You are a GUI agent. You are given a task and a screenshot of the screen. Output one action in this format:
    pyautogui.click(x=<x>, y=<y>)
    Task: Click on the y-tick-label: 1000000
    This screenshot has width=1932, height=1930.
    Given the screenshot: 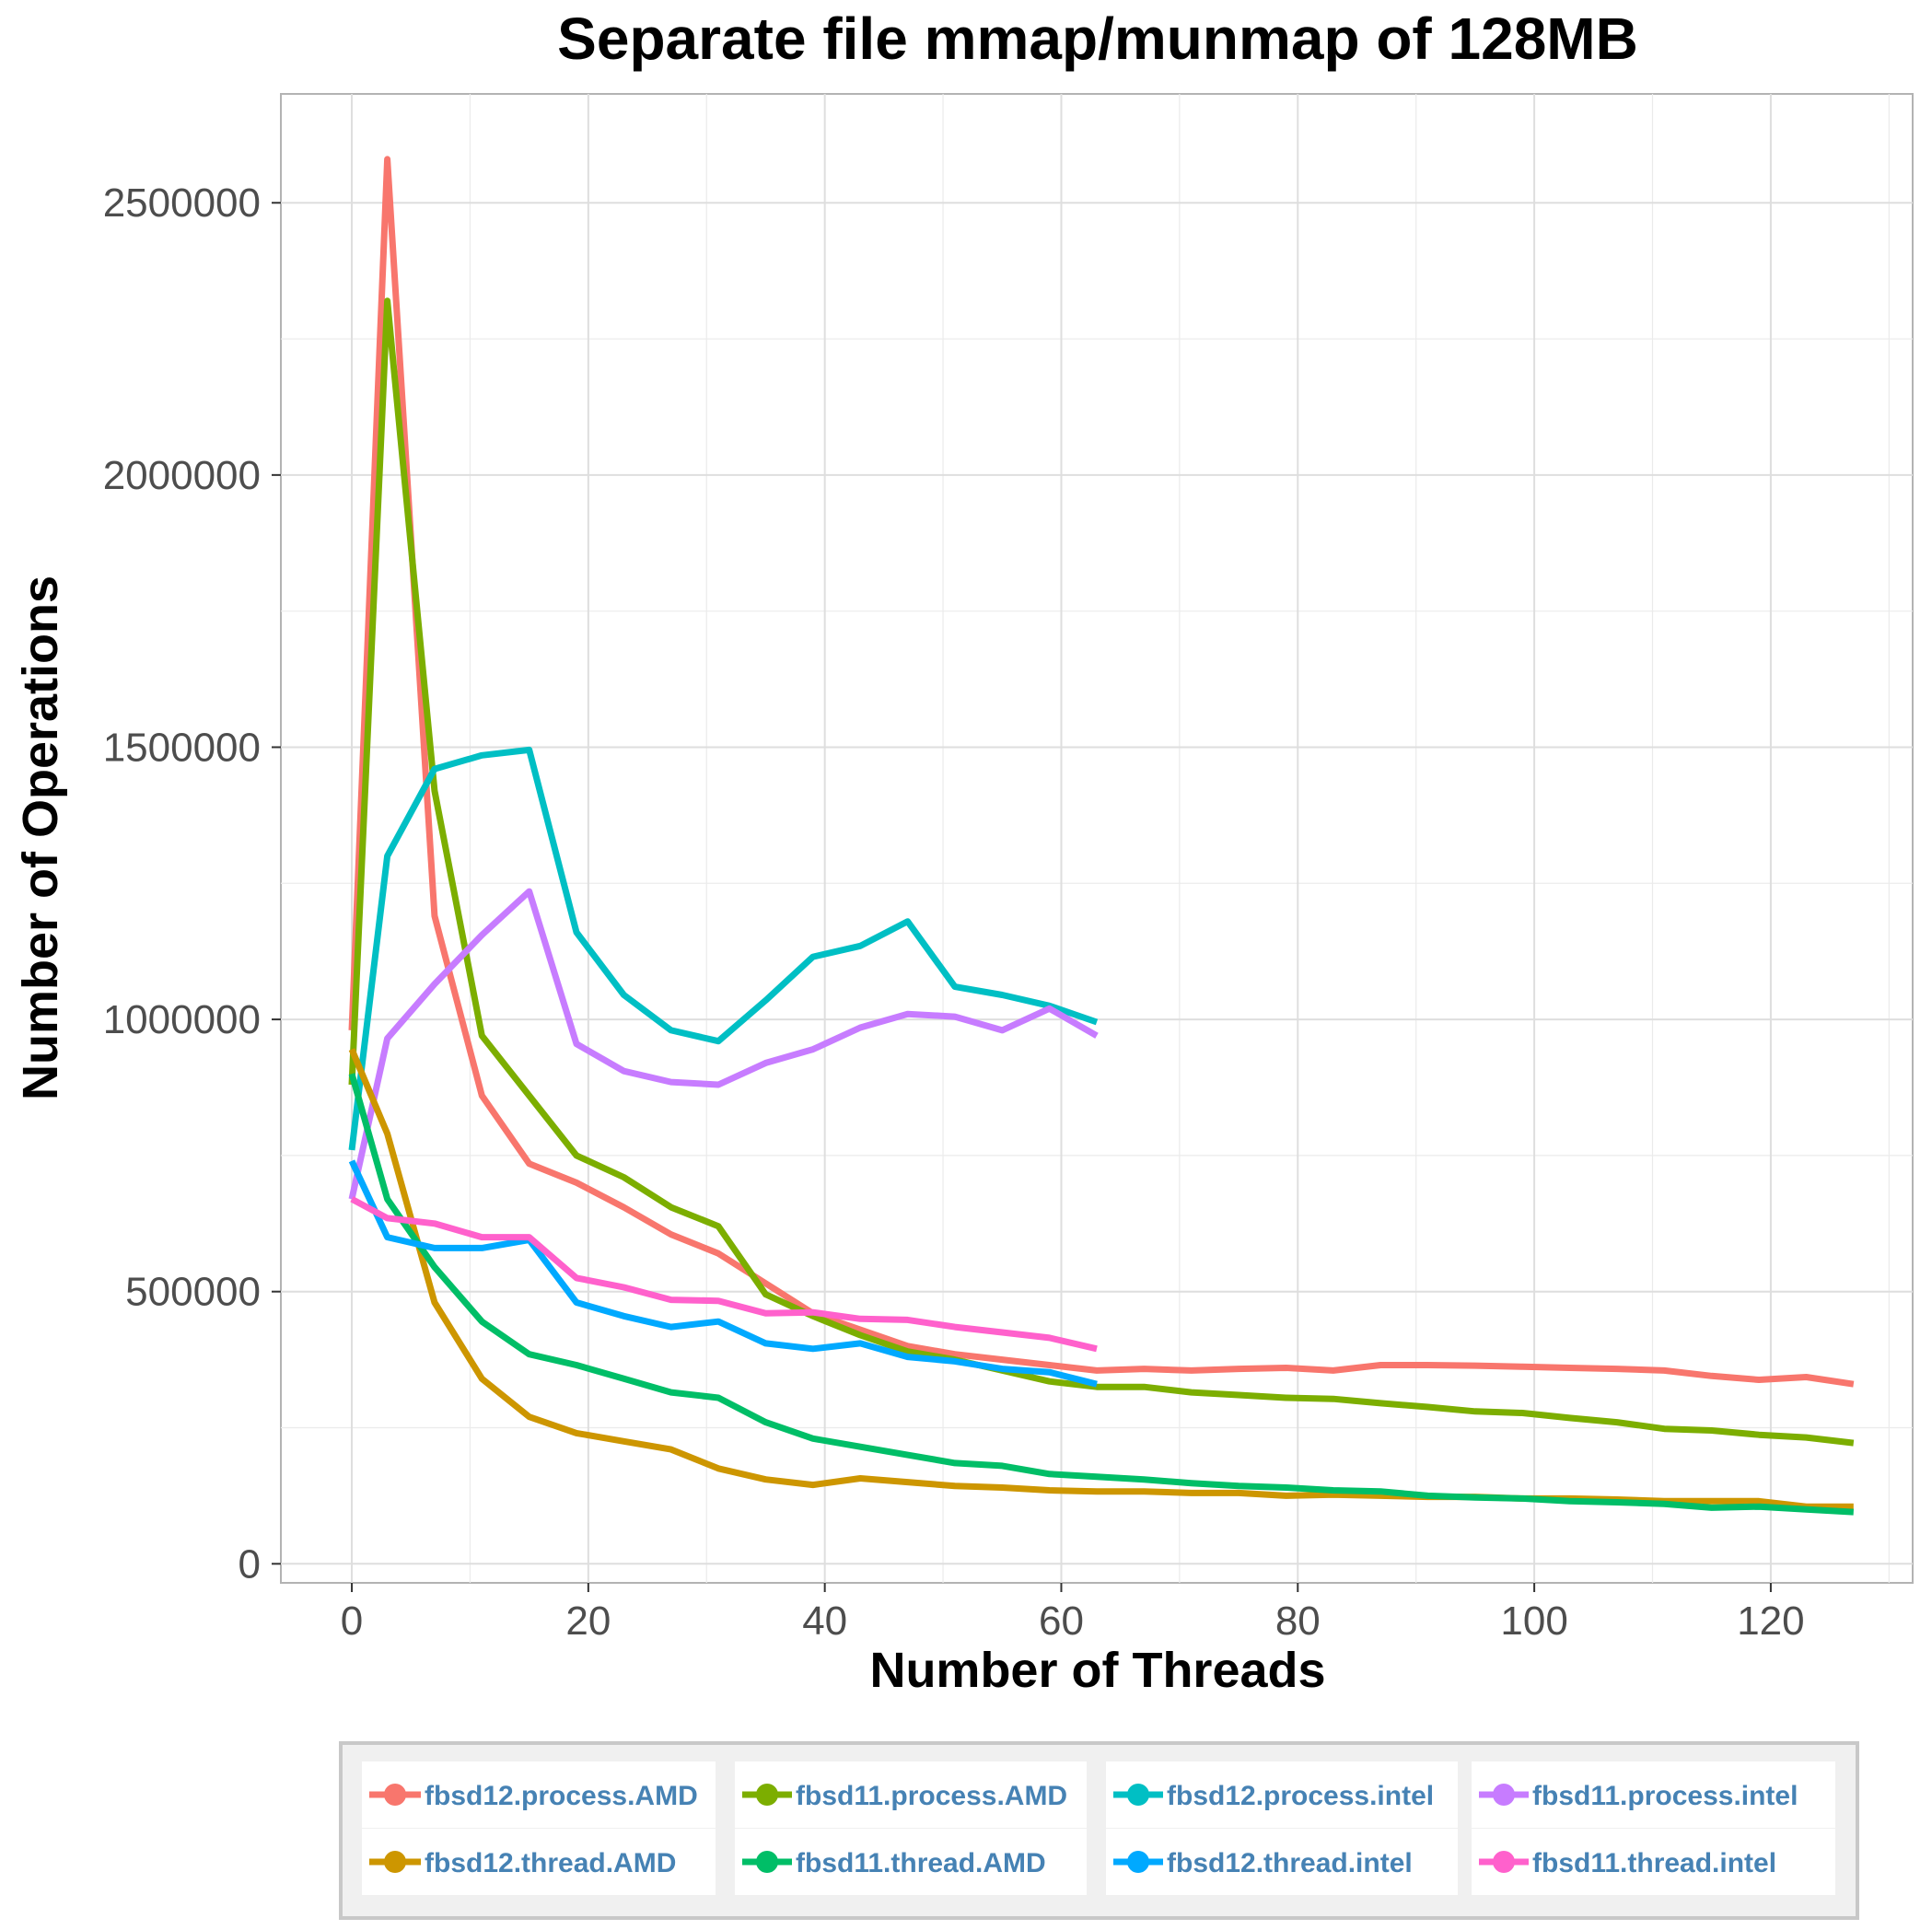 What is the action you would take?
    pyautogui.click(x=182, y=1019)
    